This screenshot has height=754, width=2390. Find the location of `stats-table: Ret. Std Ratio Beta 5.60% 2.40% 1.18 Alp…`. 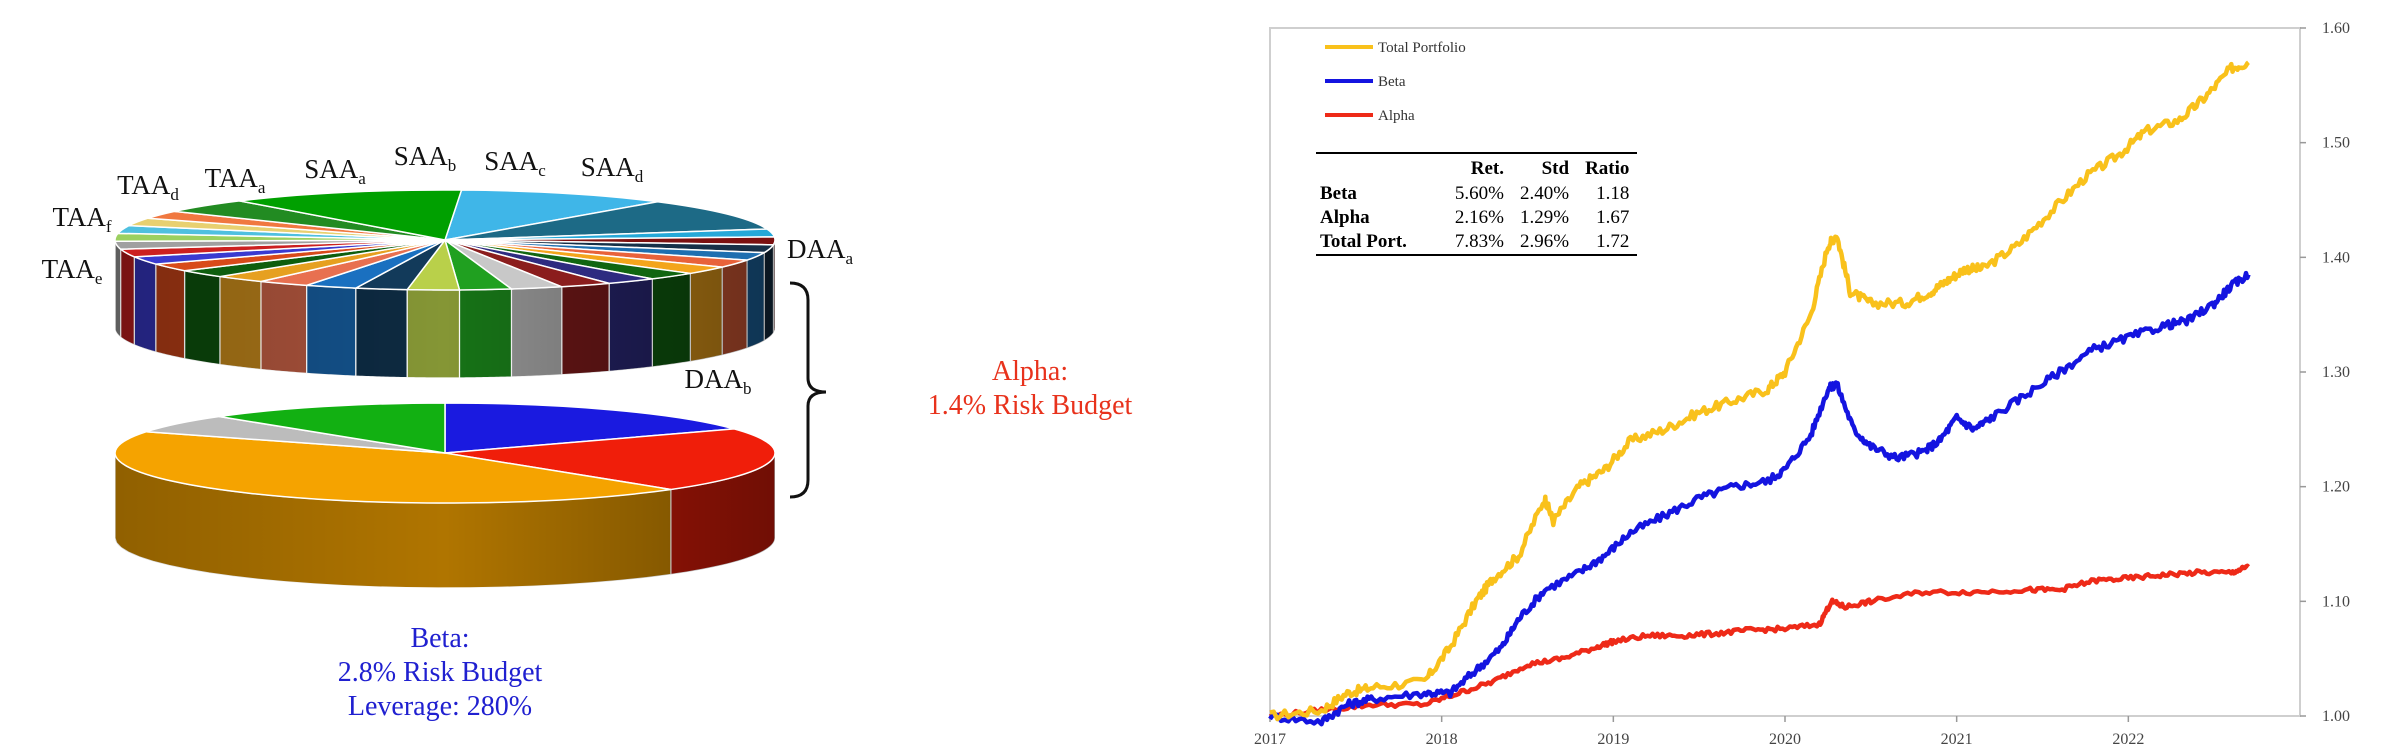

stats-table: Ret. Std Ratio Beta 5.60% 2.40% 1.18 Alp… is located at coordinates (1477, 204).